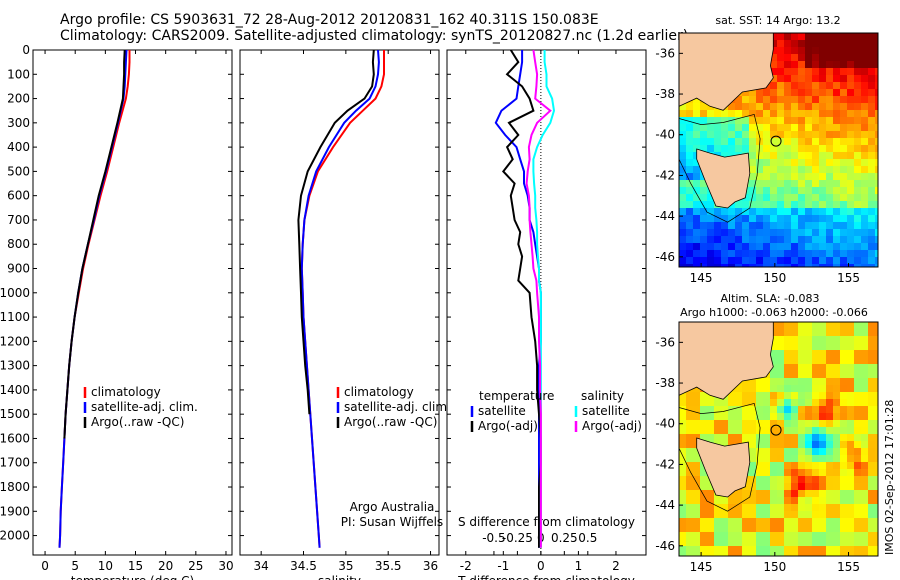 The width and height of the screenshot is (900, 580). What do you see at coordinates (776, 141) in the screenshot?
I see `argo-position-marker` at bounding box center [776, 141].